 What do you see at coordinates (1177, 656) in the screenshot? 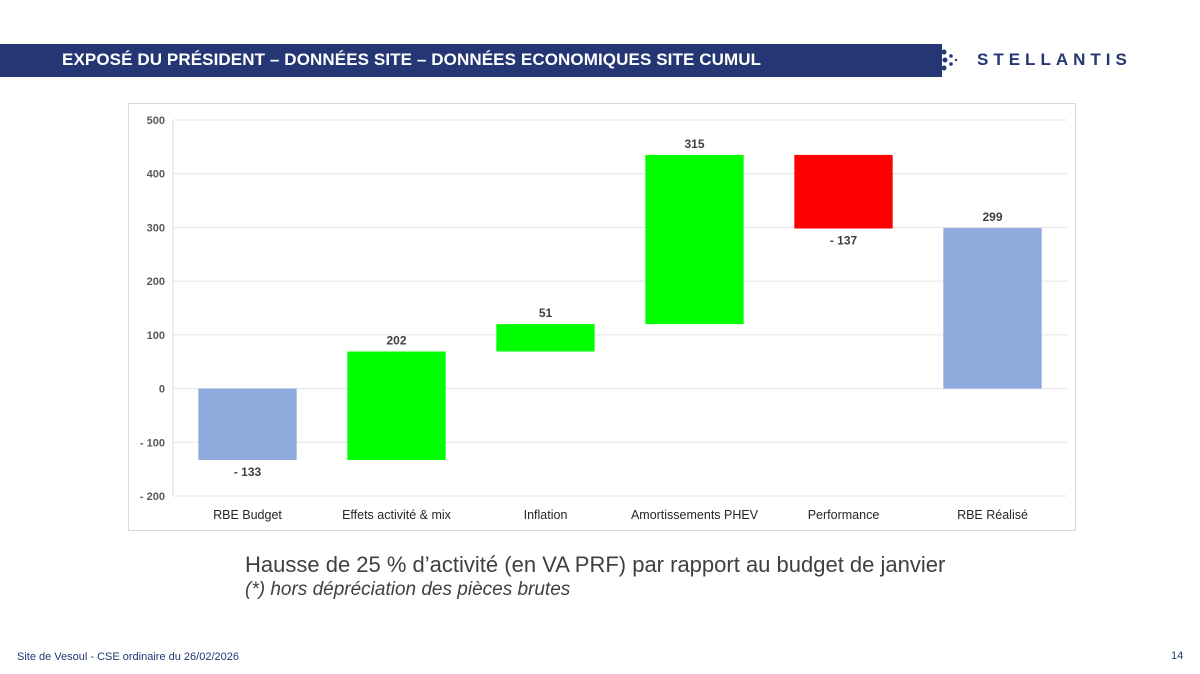
I see `page-number: 14` at bounding box center [1177, 656].